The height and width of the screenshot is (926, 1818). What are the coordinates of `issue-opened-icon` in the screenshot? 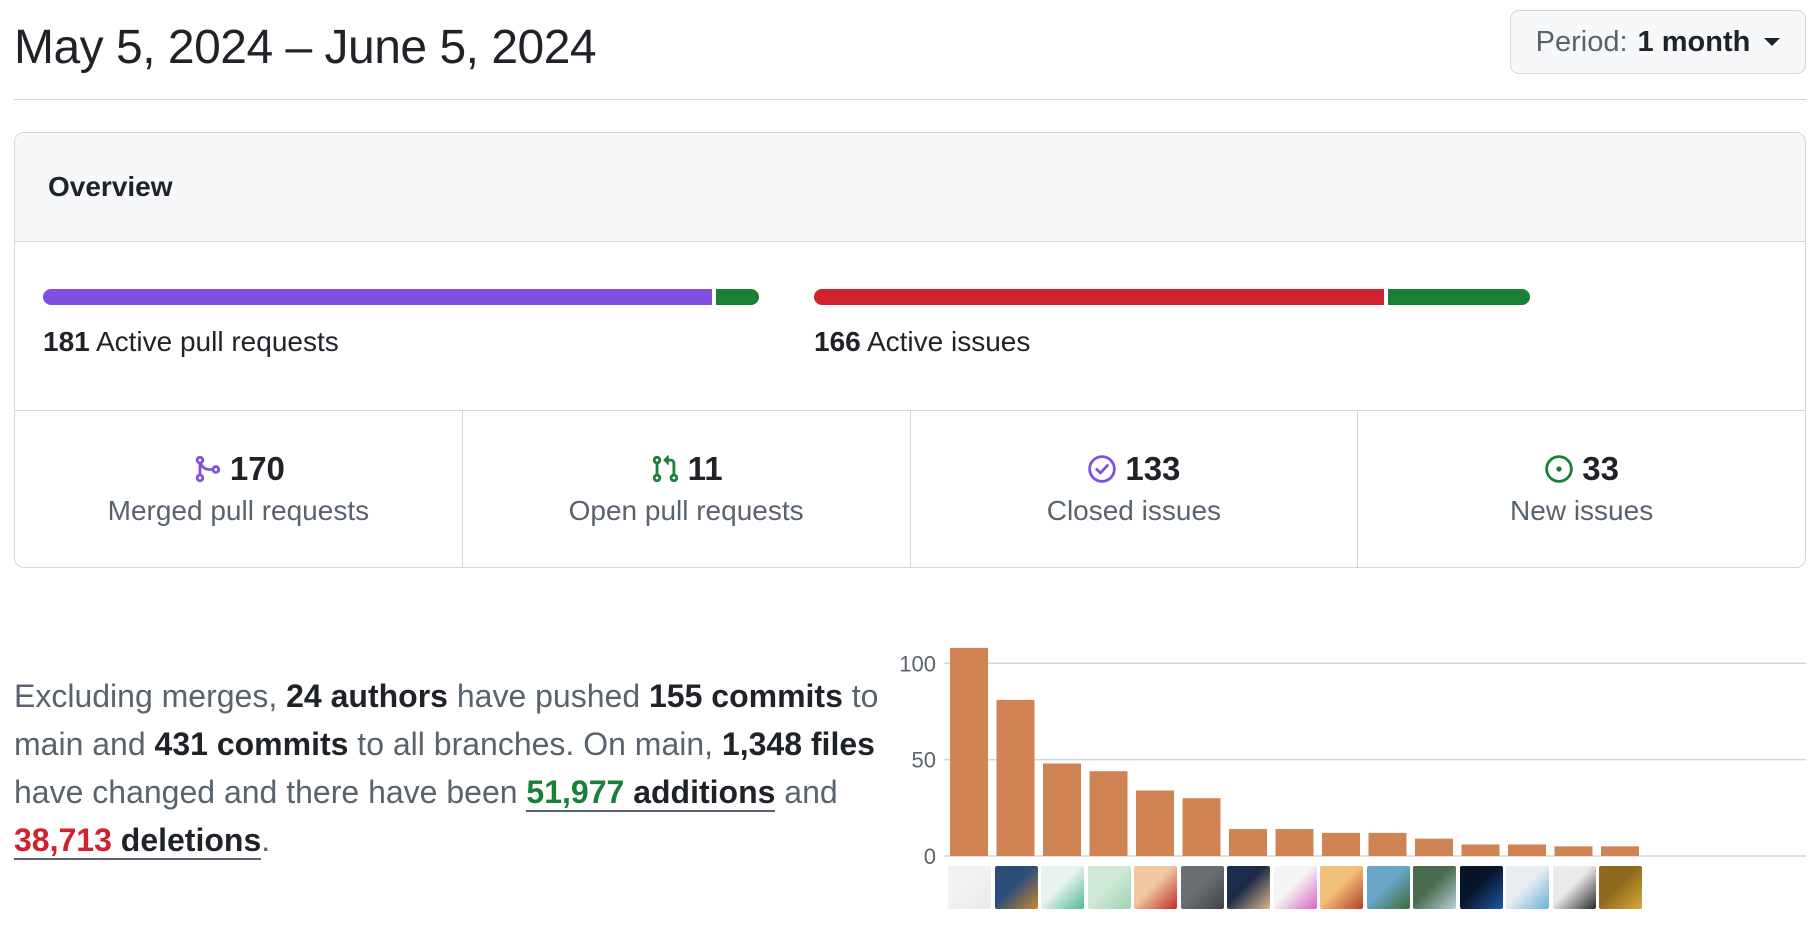 It's located at (1559, 469).